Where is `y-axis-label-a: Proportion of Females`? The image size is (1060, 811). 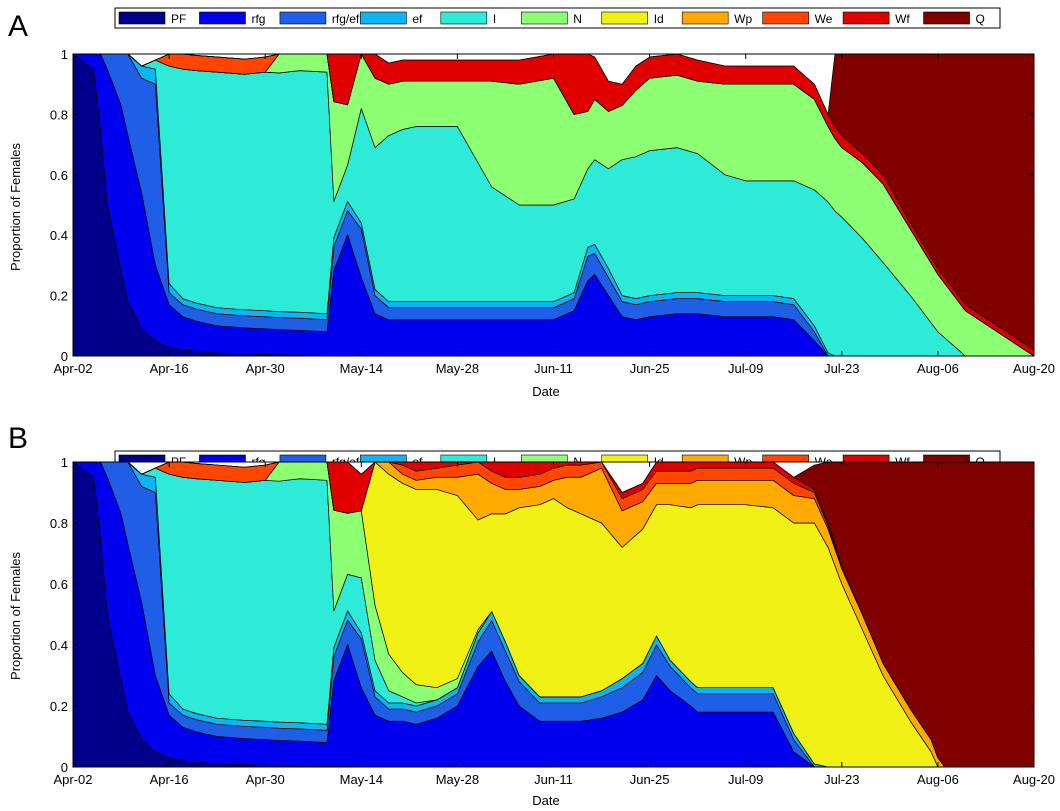
y-axis-label-a: Proportion of Females is located at coordinates (15, 207).